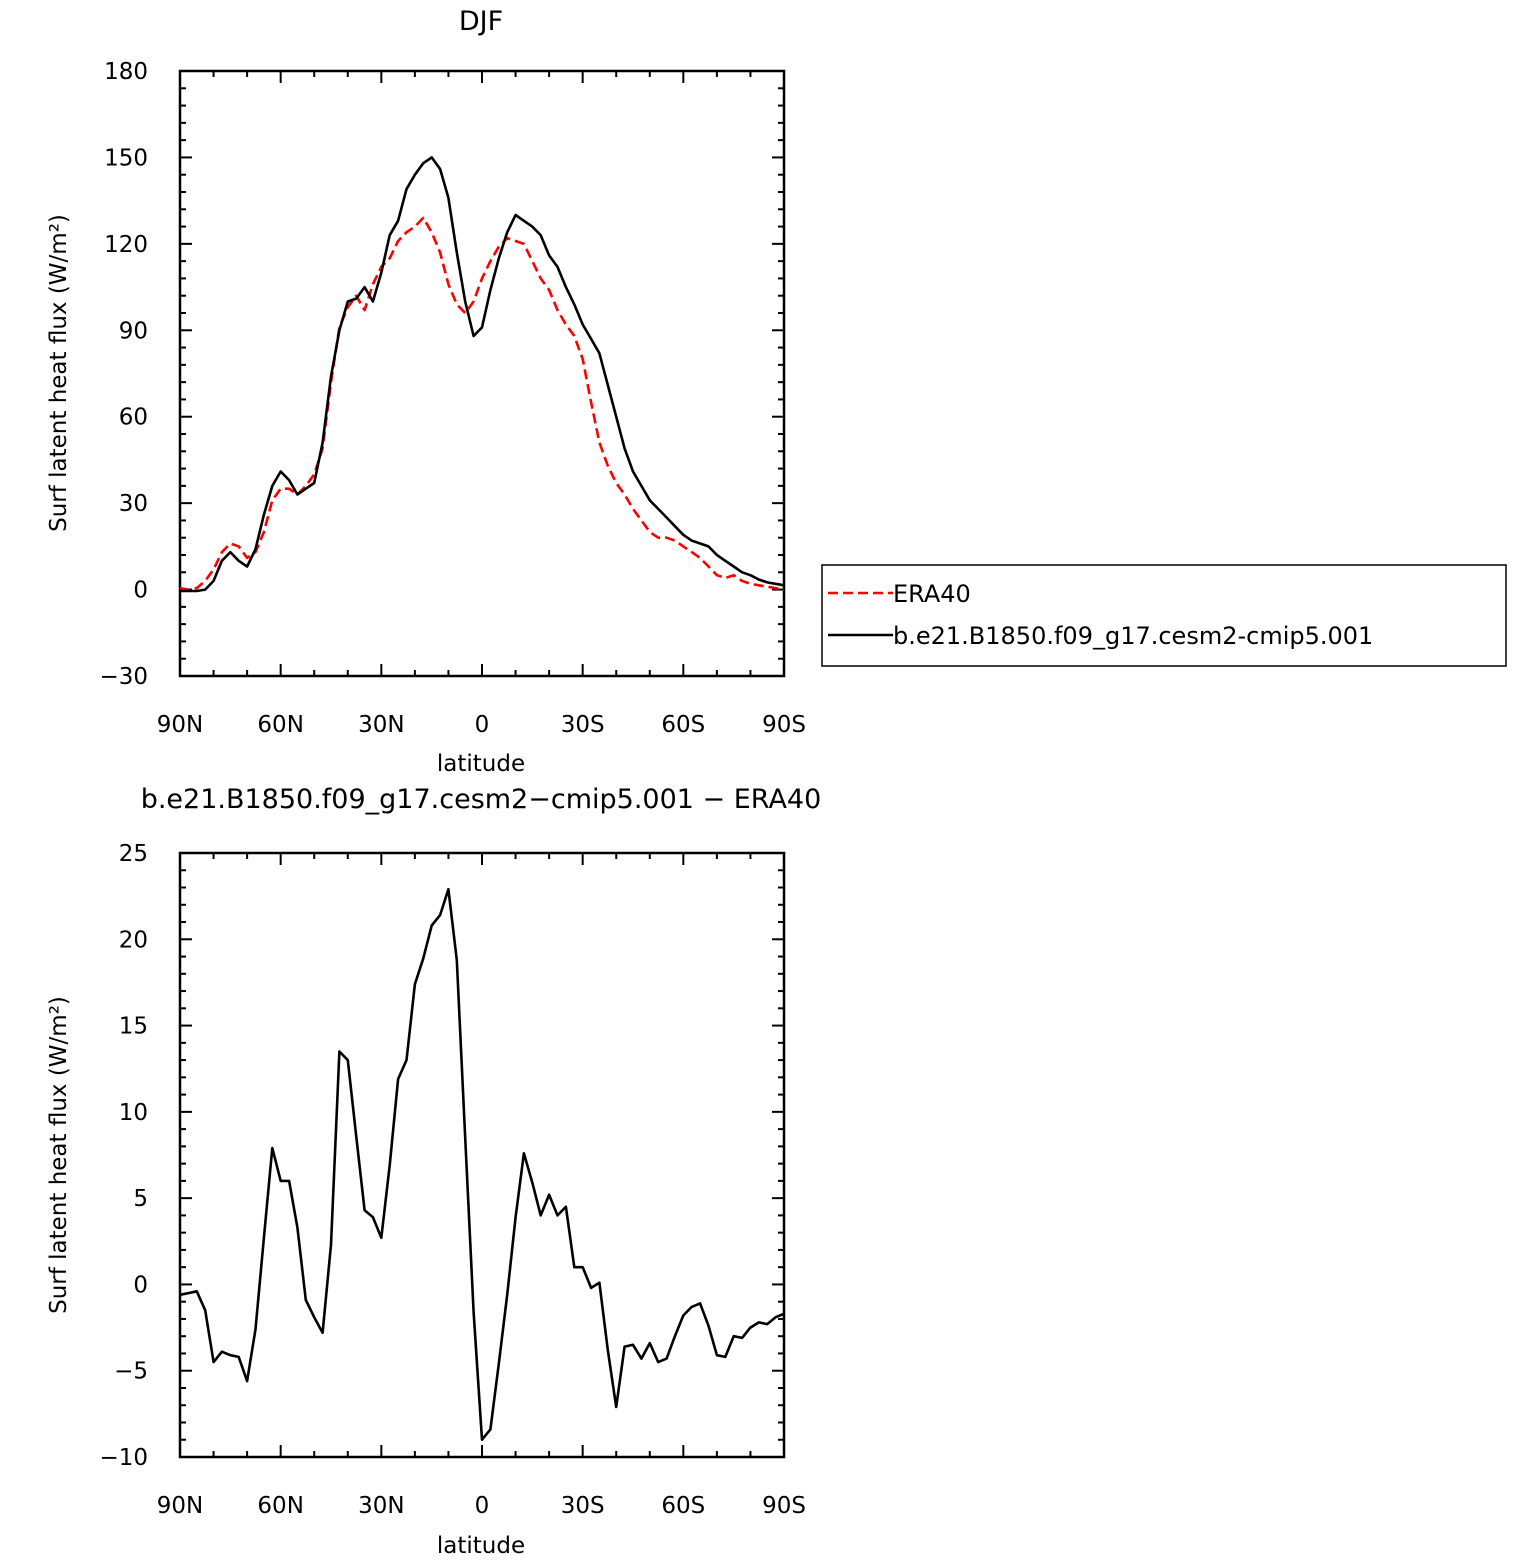 This screenshot has width=1513, height=1561. I want to click on top-panel-series, so click(482, 374).